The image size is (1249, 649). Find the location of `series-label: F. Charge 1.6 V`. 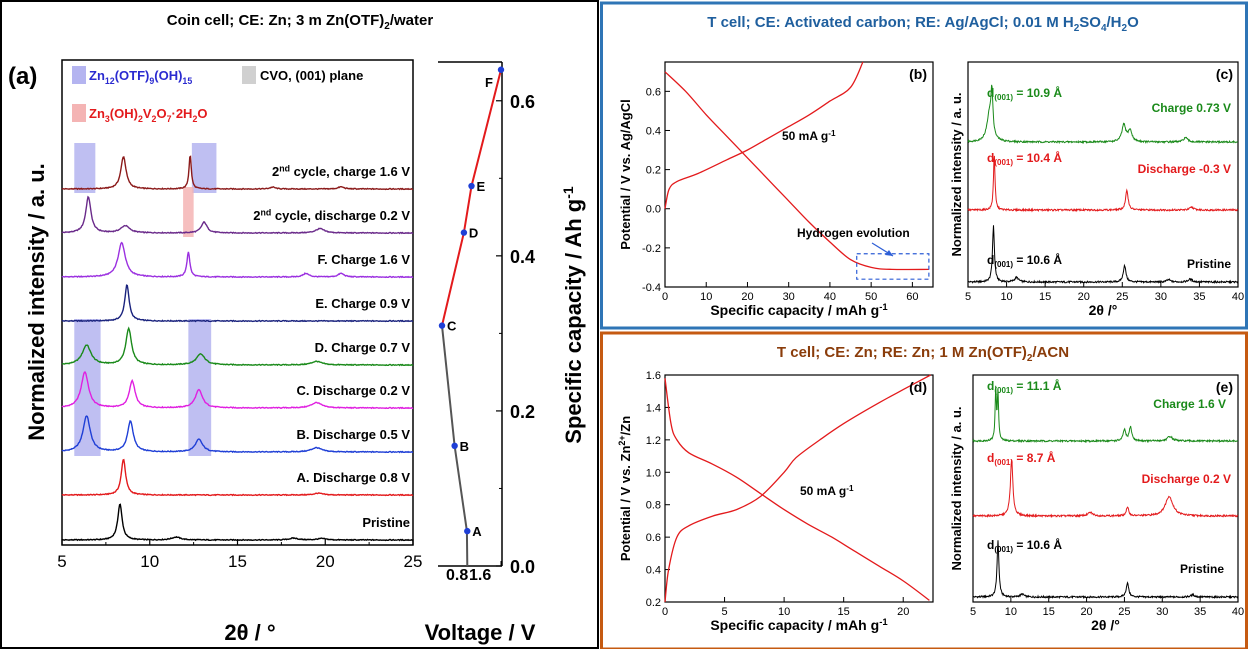

series-label: F. Charge 1.6 V is located at coordinates (364, 259).